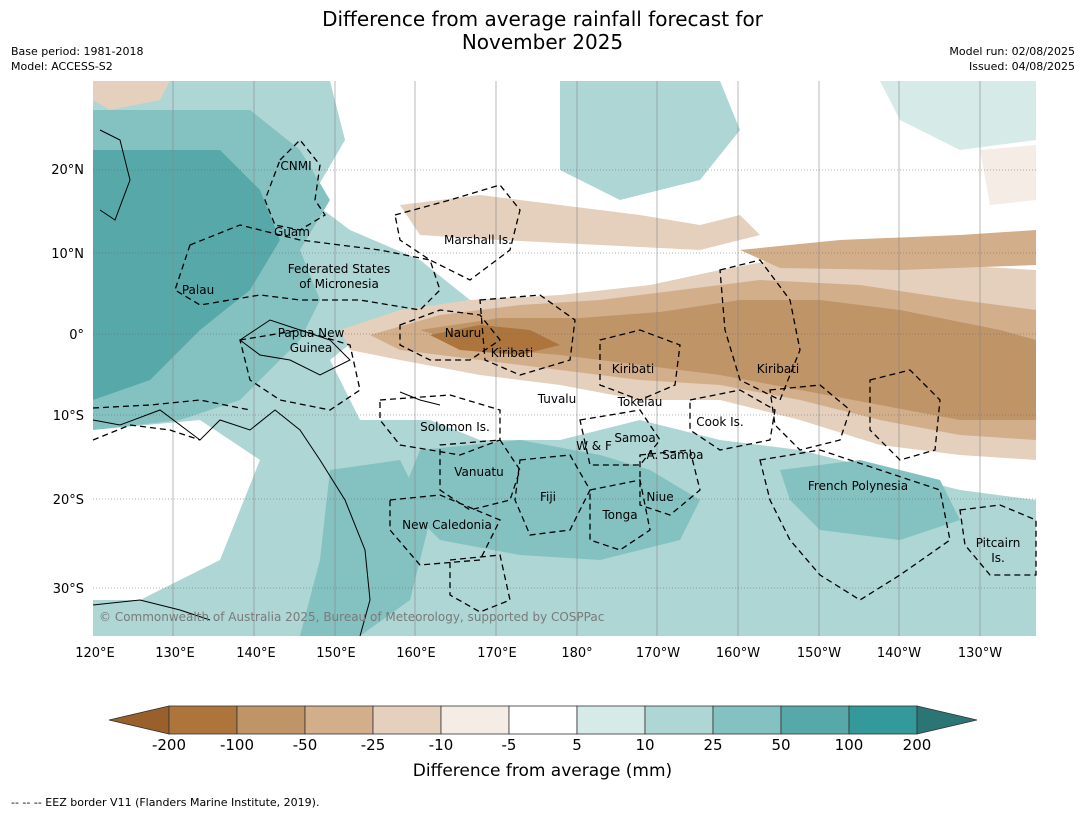 Image resolution: width=1085 pixels, height=816 pixels. Describe the element at coordinates (336, 653) in the screenshot. I see `lon-label: 150°E` at that location.